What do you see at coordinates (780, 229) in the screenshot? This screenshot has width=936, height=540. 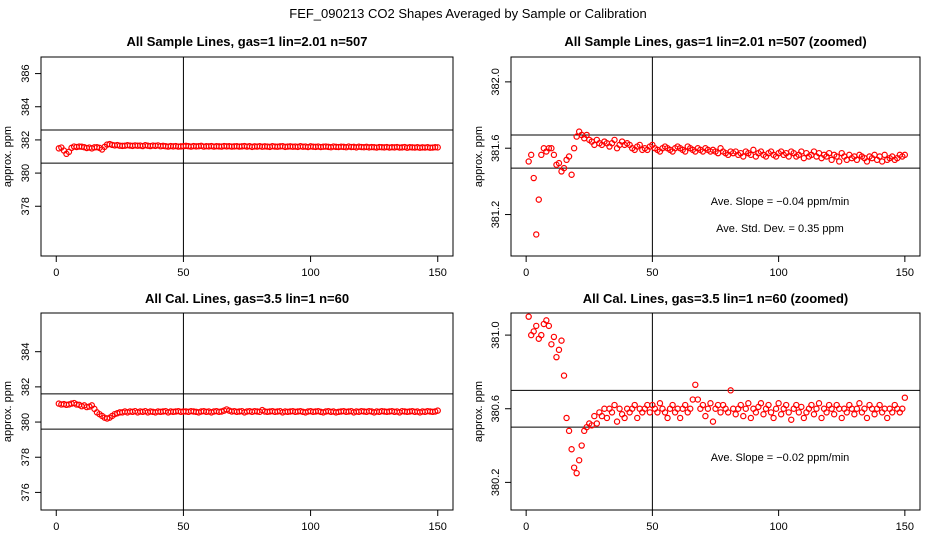 I see `annotation: Ave. Std. Dev. = 0.35 ppm` at bounding box center [780, 229].